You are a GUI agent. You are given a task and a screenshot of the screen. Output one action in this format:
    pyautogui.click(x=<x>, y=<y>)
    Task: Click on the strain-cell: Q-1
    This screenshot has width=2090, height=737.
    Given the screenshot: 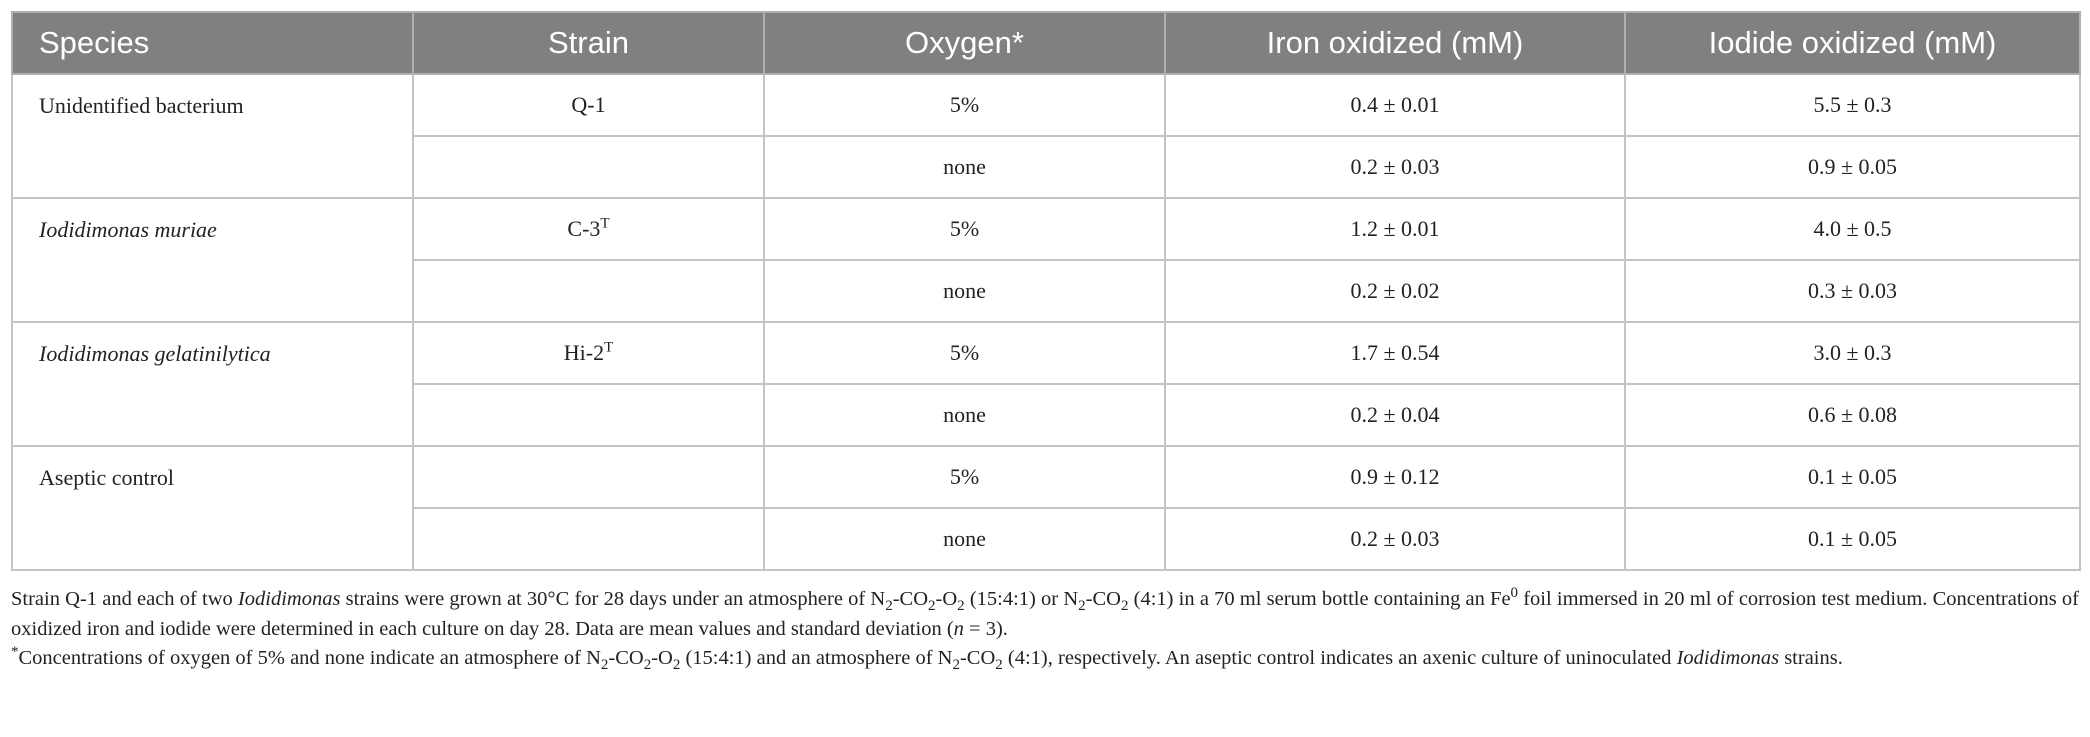 What is the action you would take?
    pyautogui.click(x=588, y=105)
    